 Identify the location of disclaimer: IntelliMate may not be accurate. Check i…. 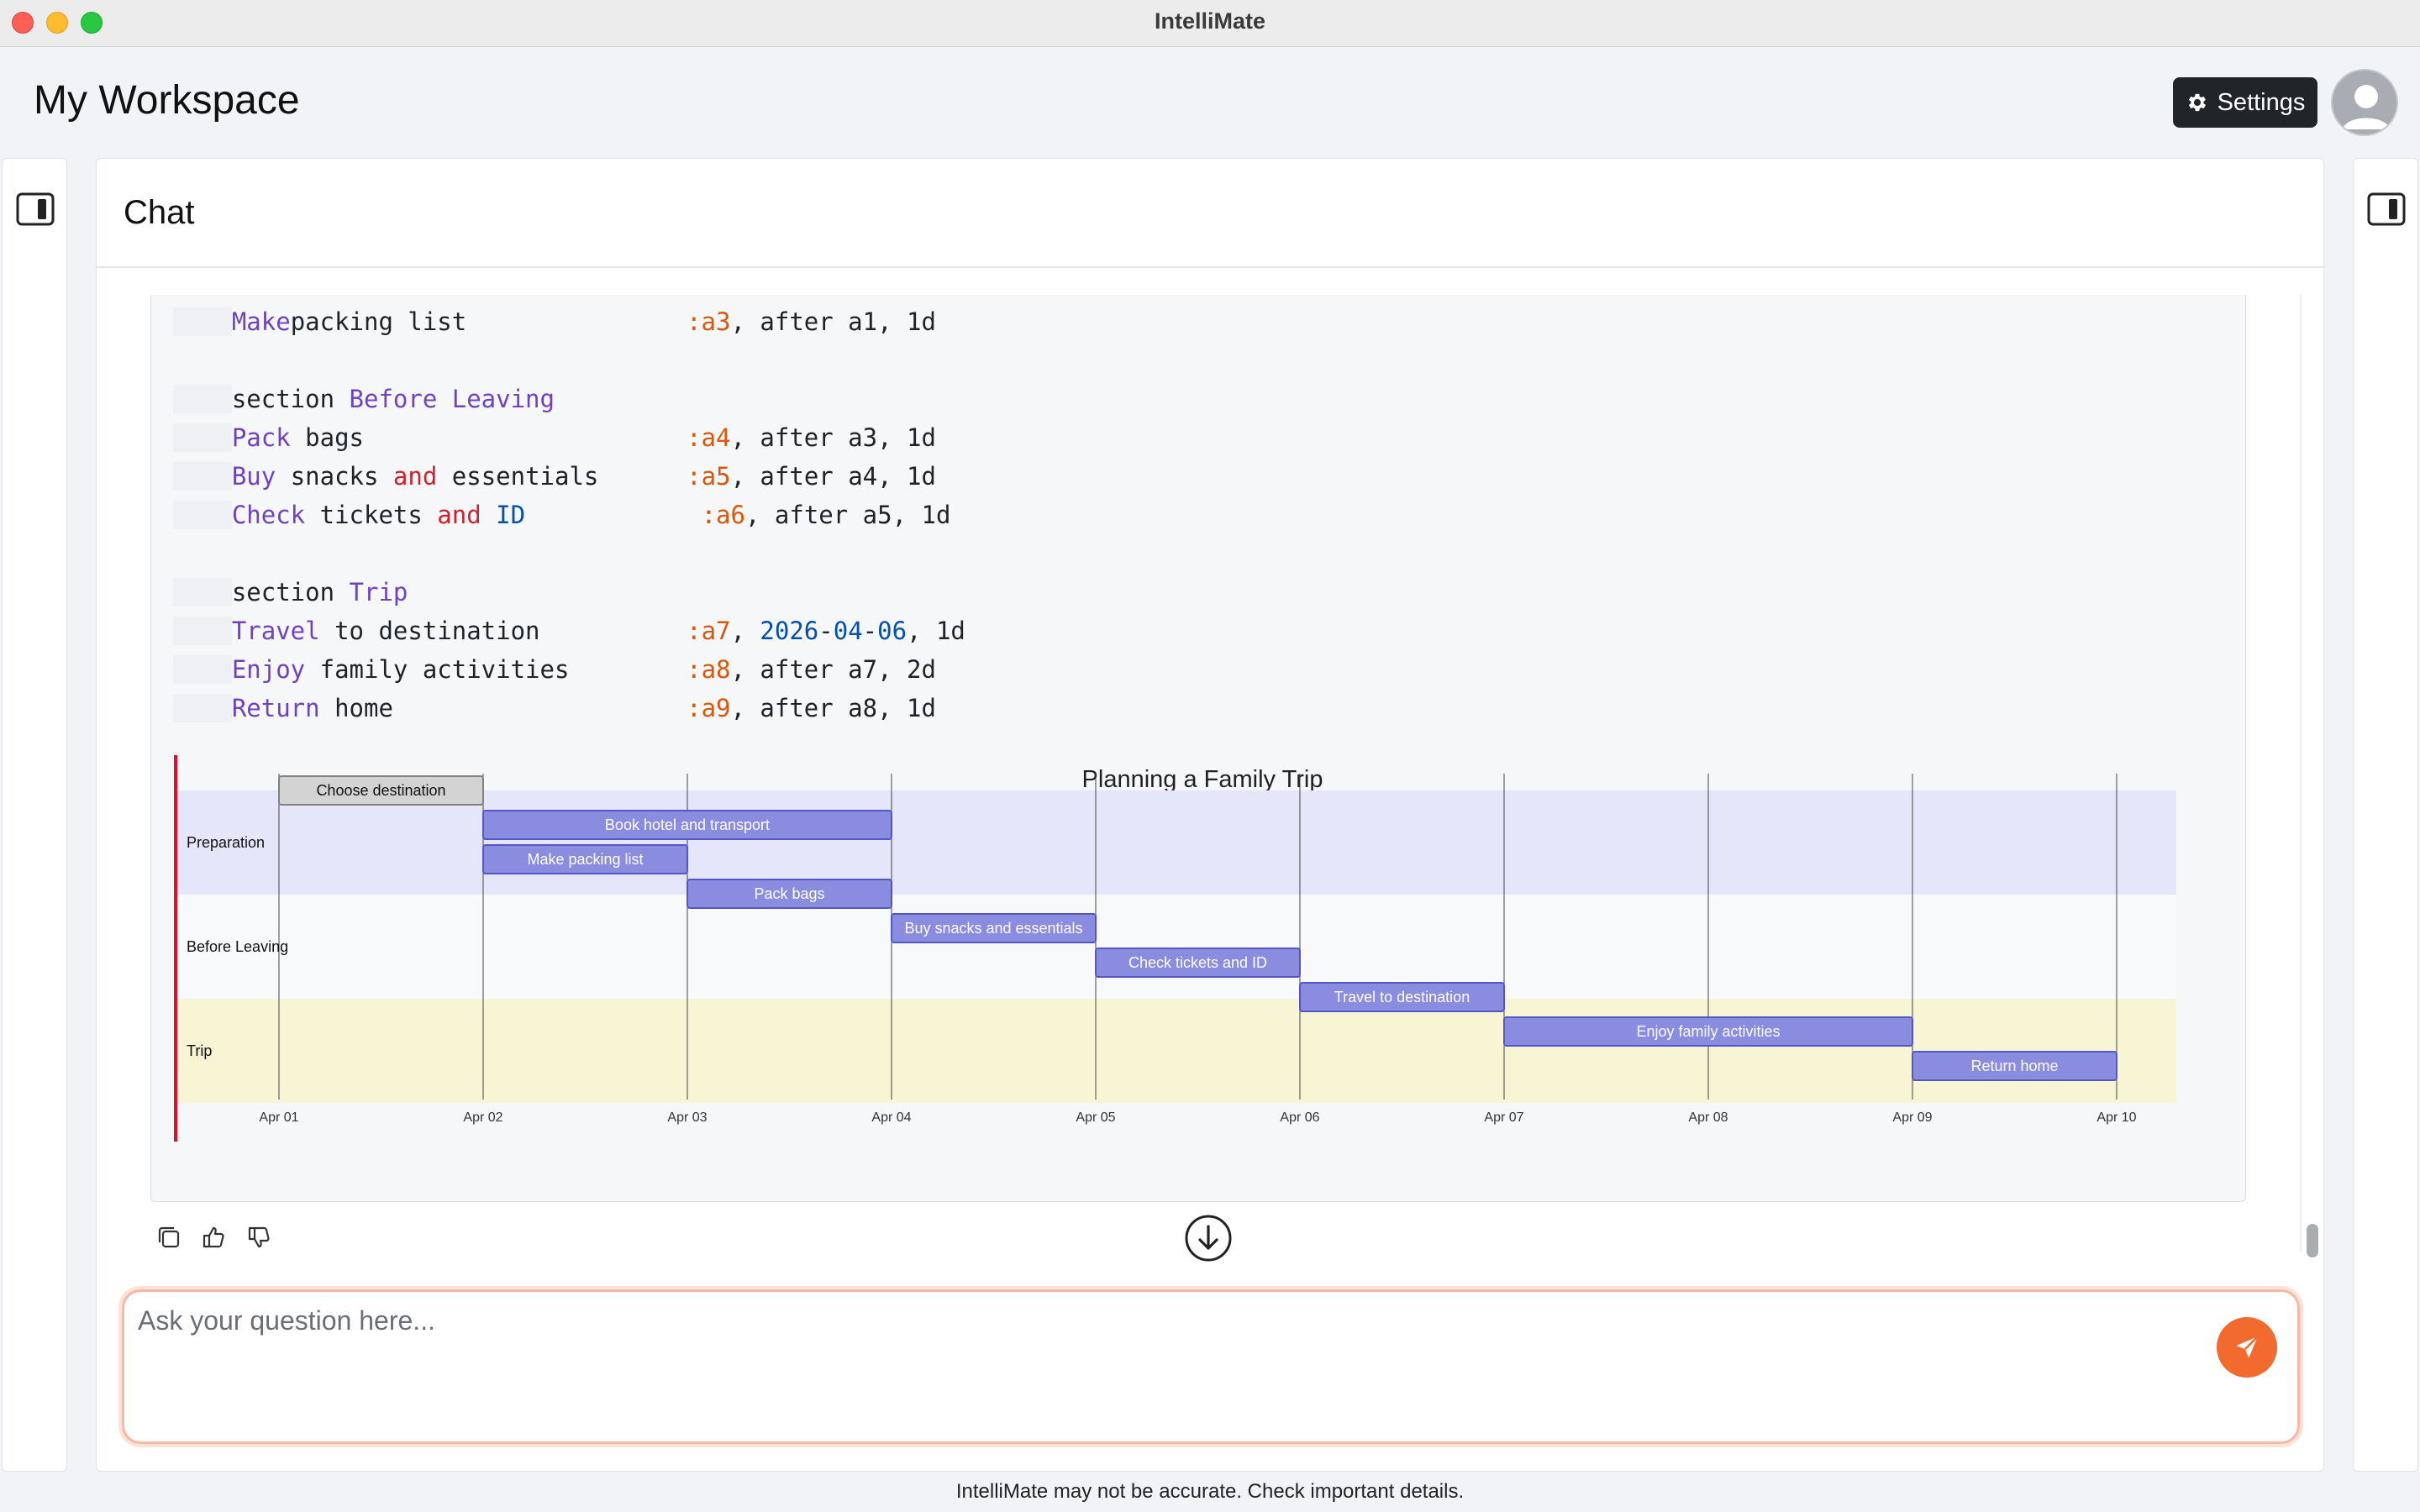
(1210, 1491).